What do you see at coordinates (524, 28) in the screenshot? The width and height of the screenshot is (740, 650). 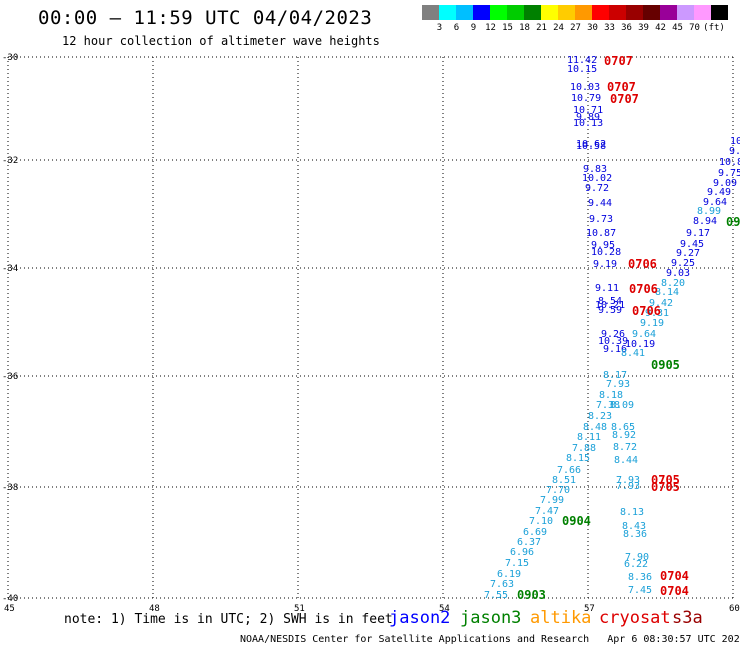 I see `scale-label: 18` at bounding box center [524, 28].